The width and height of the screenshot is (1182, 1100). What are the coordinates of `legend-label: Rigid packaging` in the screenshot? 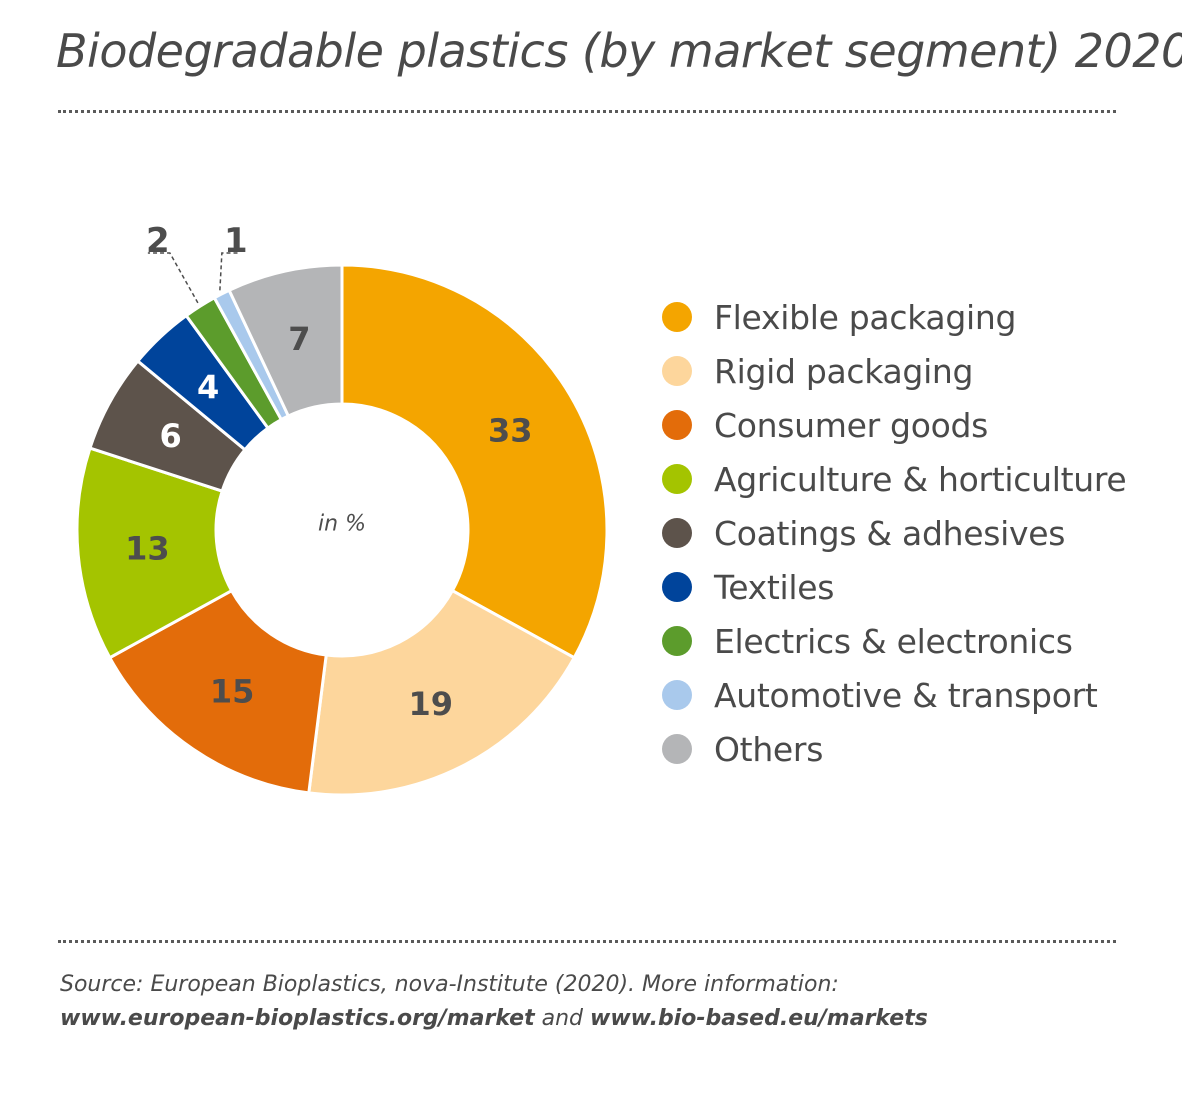 It's located at (844, 371).